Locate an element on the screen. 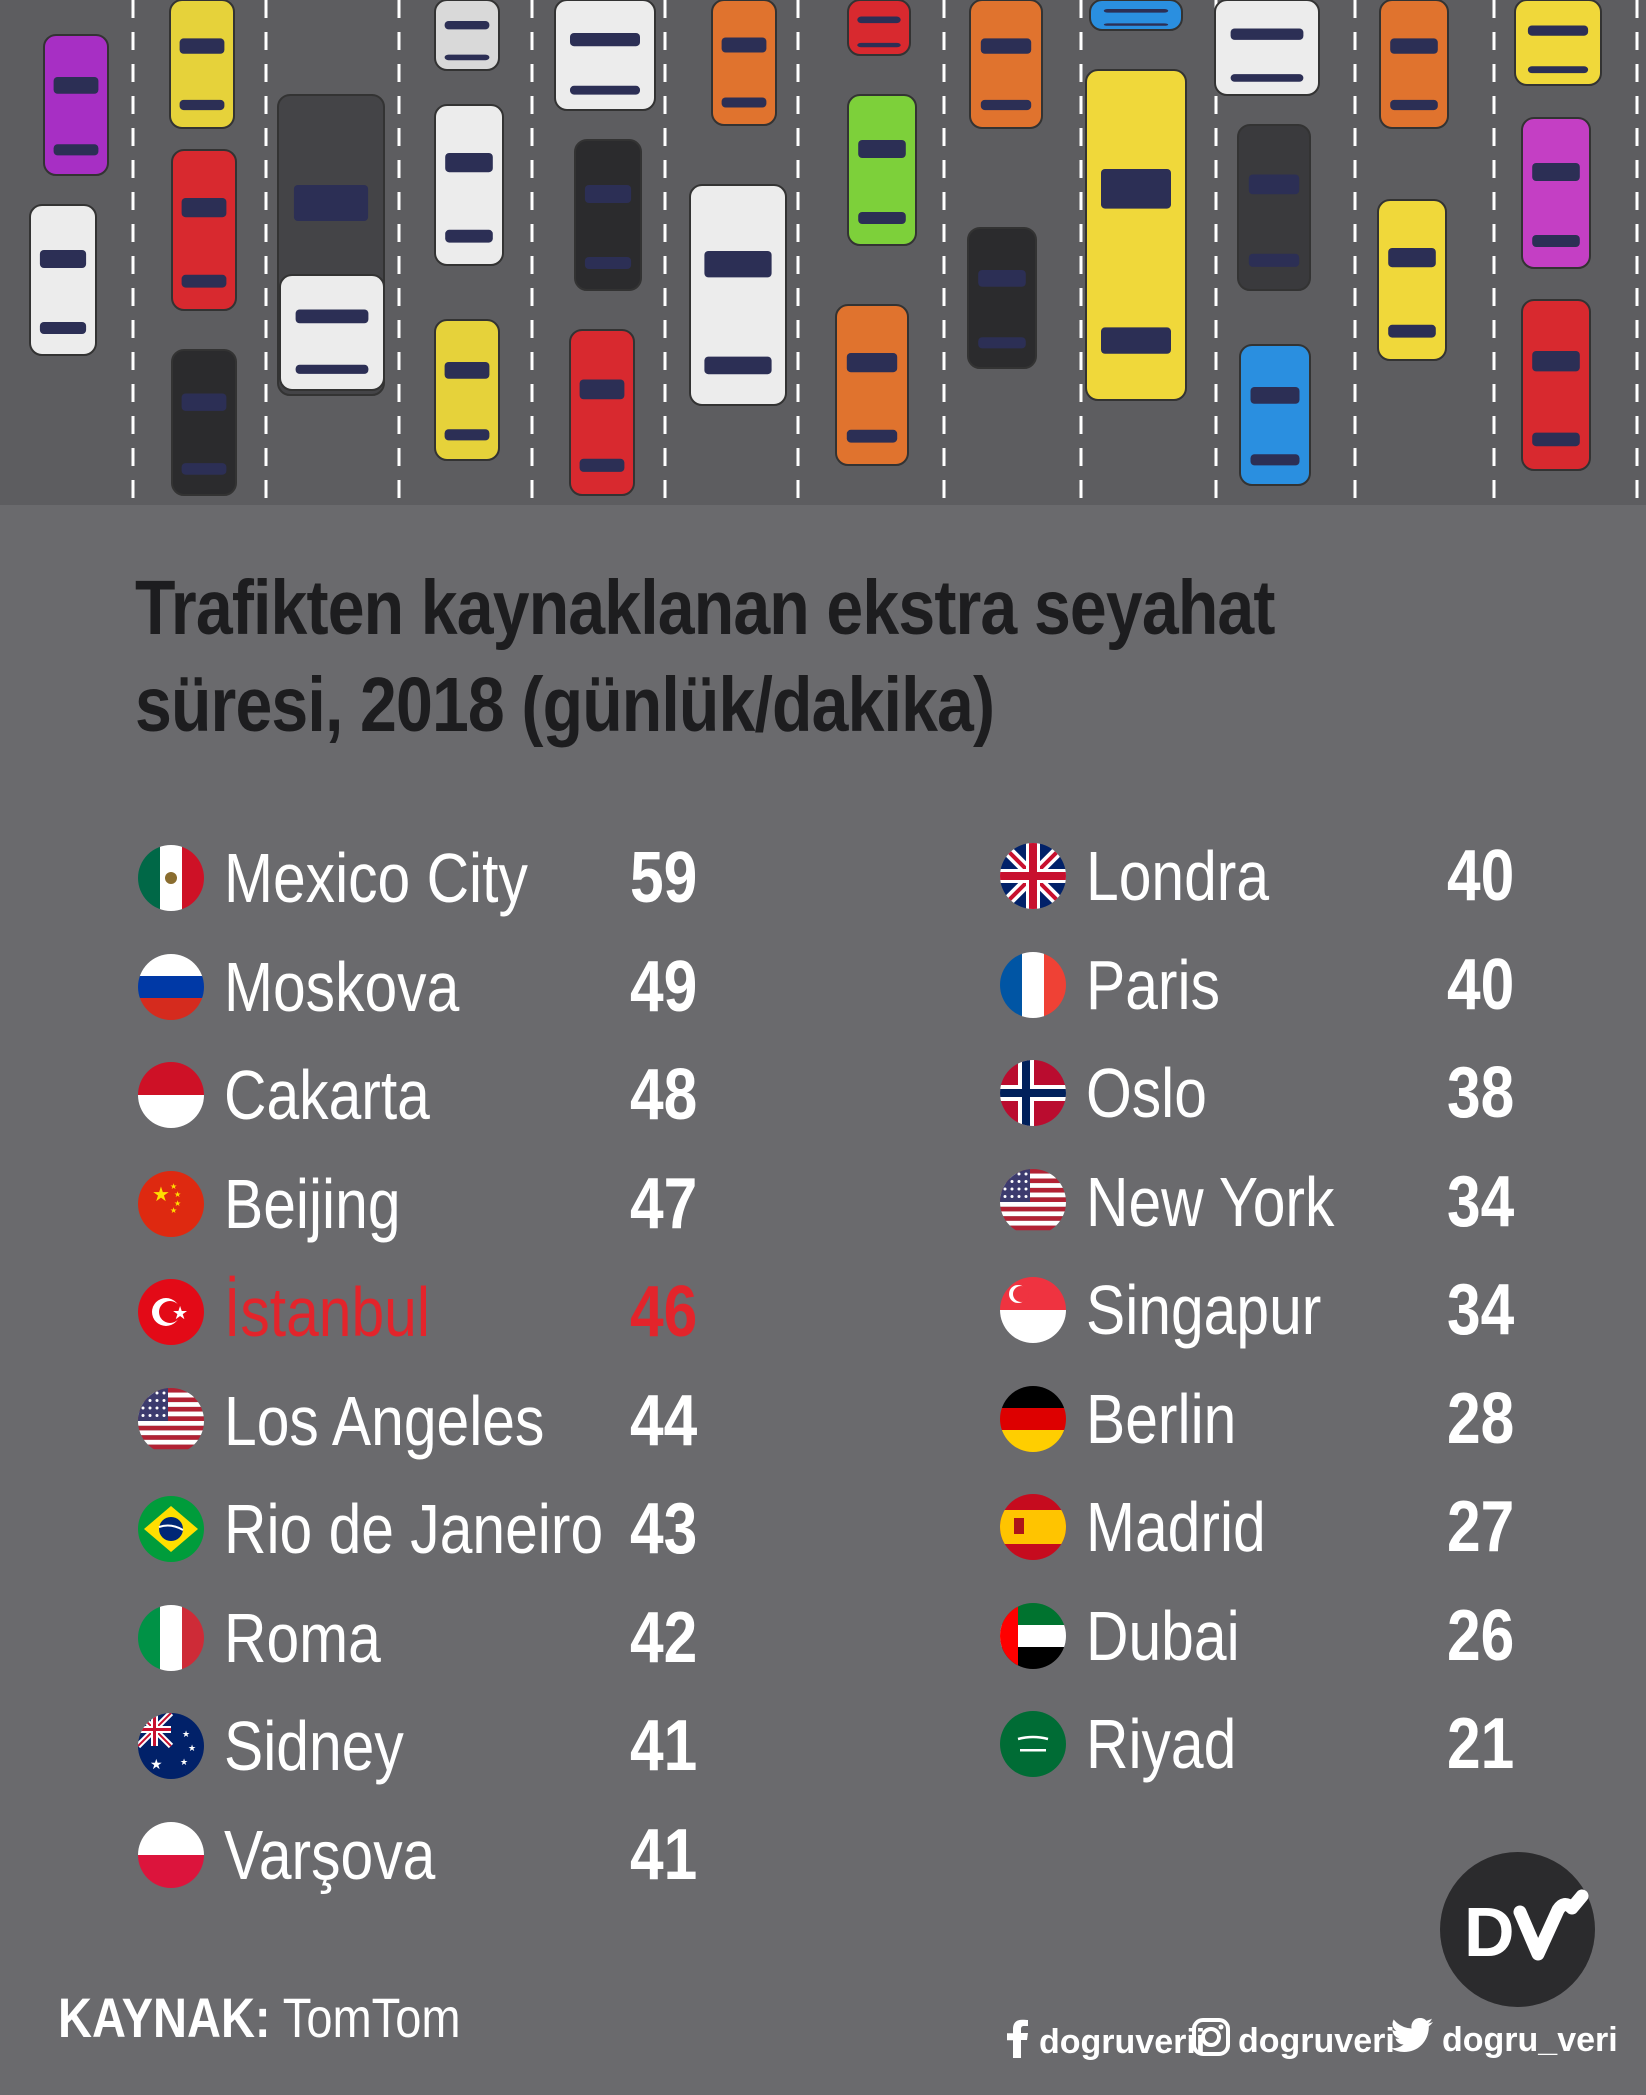  extra-minutes-value: 26 is located at coordinates (1481, 1635).